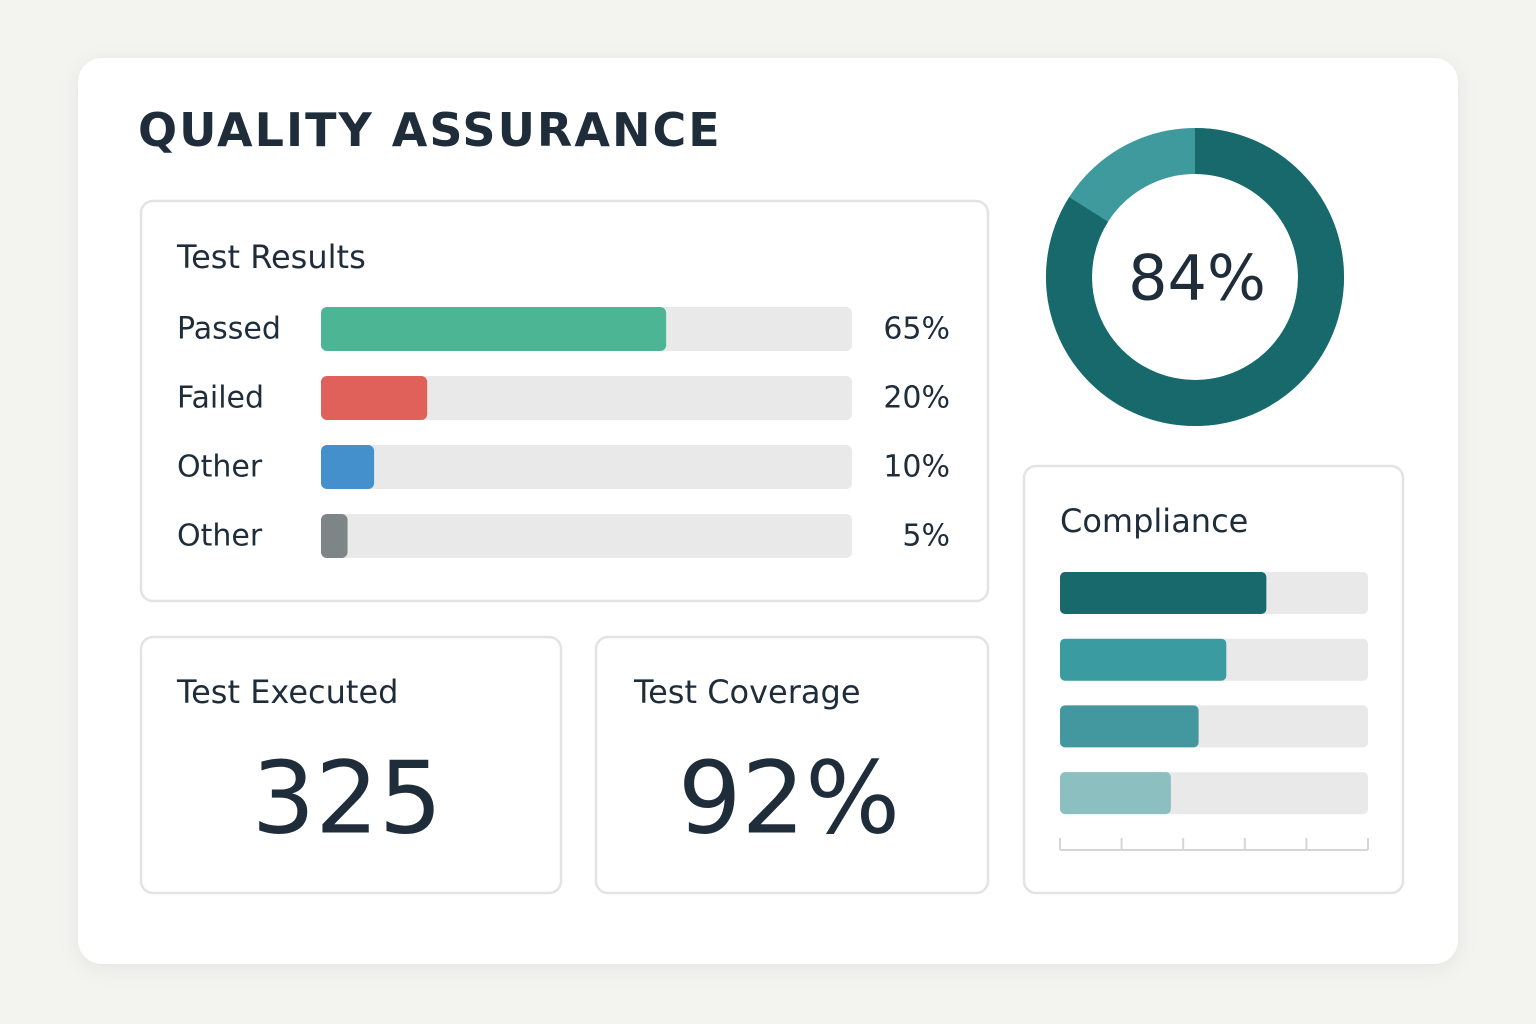  What do you see at coordinates (1154, 521) in the screenshot?
I see `panel-title: Compliance` at bounding box center [1154, 521].